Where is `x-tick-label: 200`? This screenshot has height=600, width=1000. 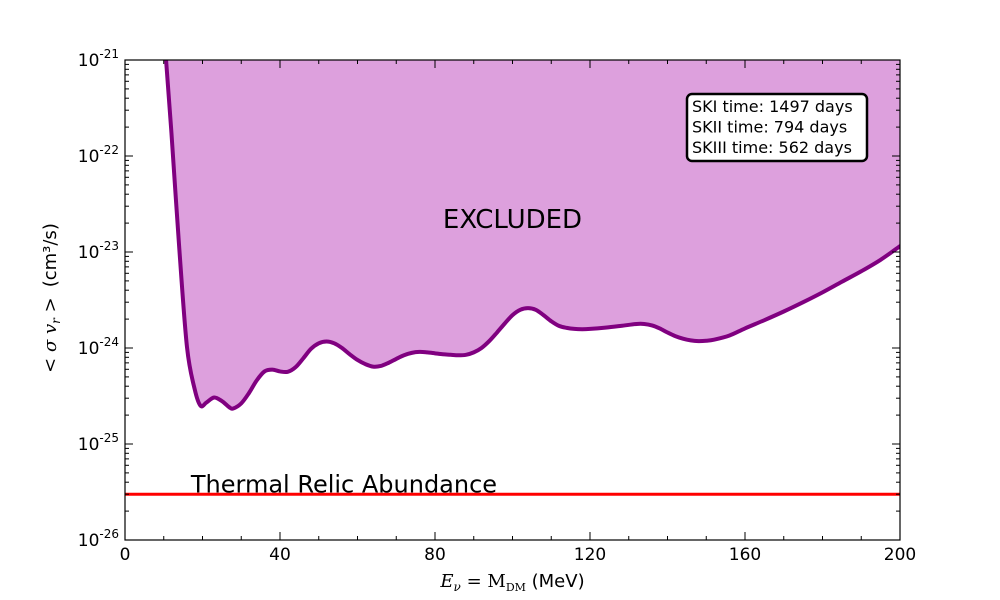
x-tick-label: 200 is located at coordinates (900, 555).